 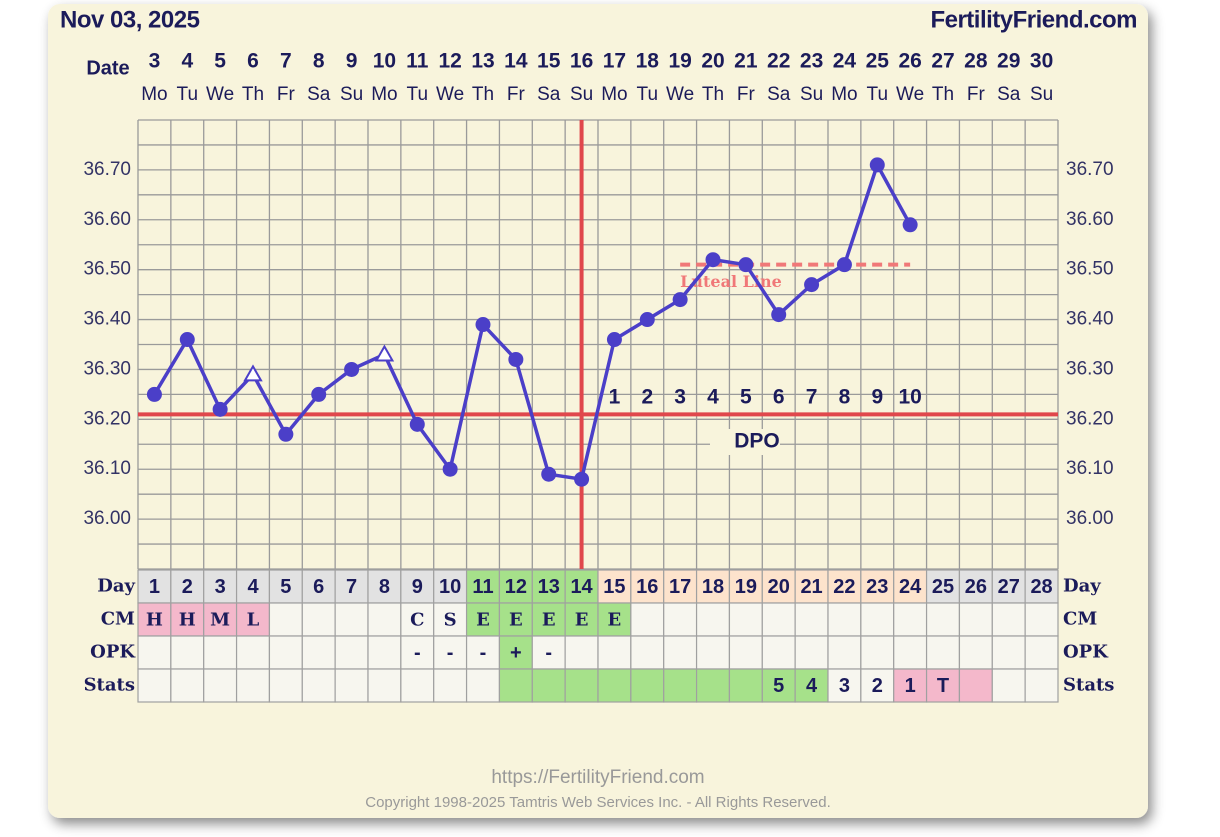 I want to click on cell-text: 18, so click(x=713, y=587).